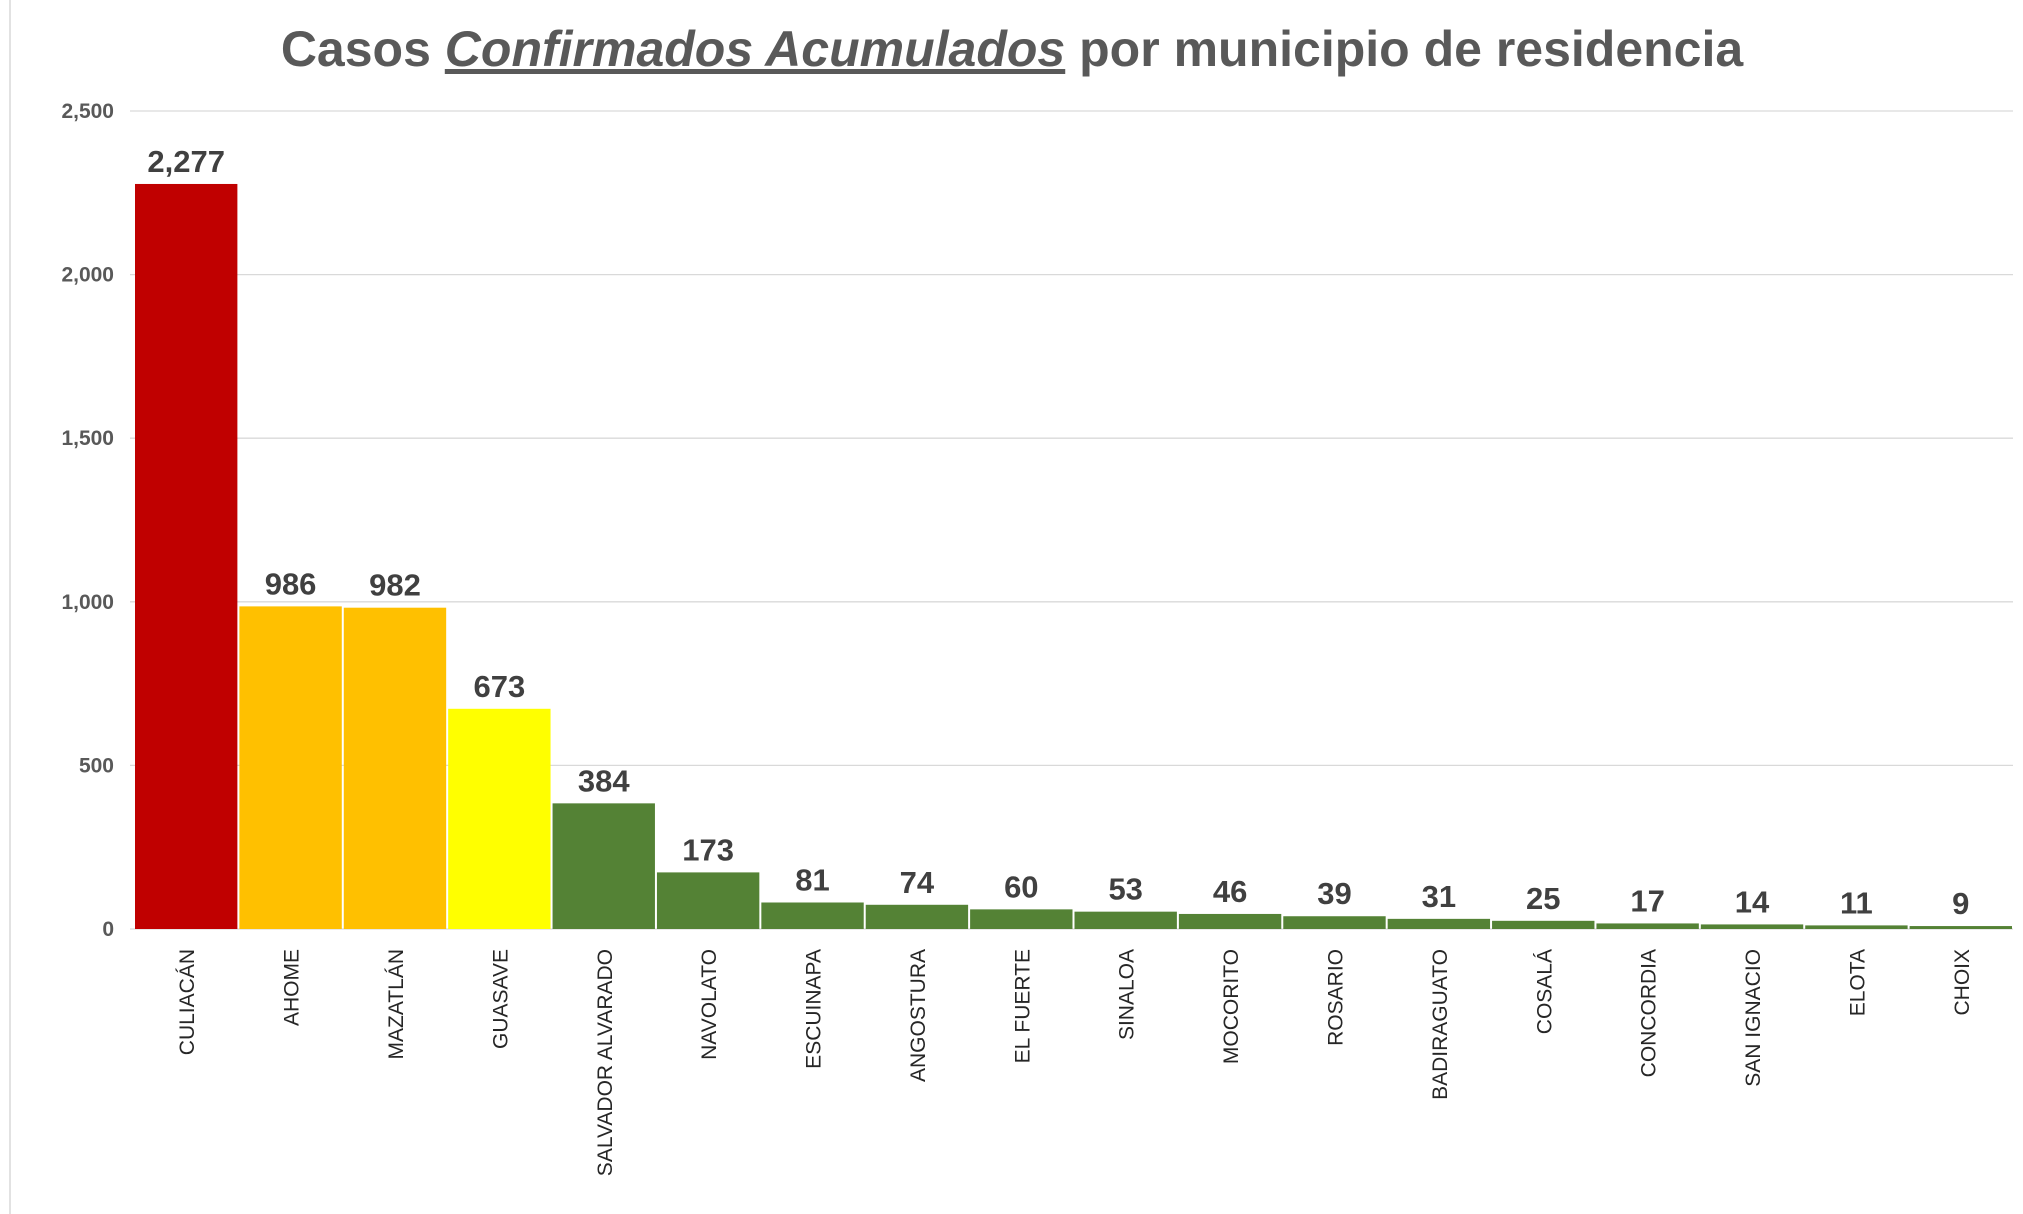 The image size is (2023, 1214). What do you see at coordinates (395, 585) in the screenshot?
I see `value-label: 982` at bounding box center [395, 585].